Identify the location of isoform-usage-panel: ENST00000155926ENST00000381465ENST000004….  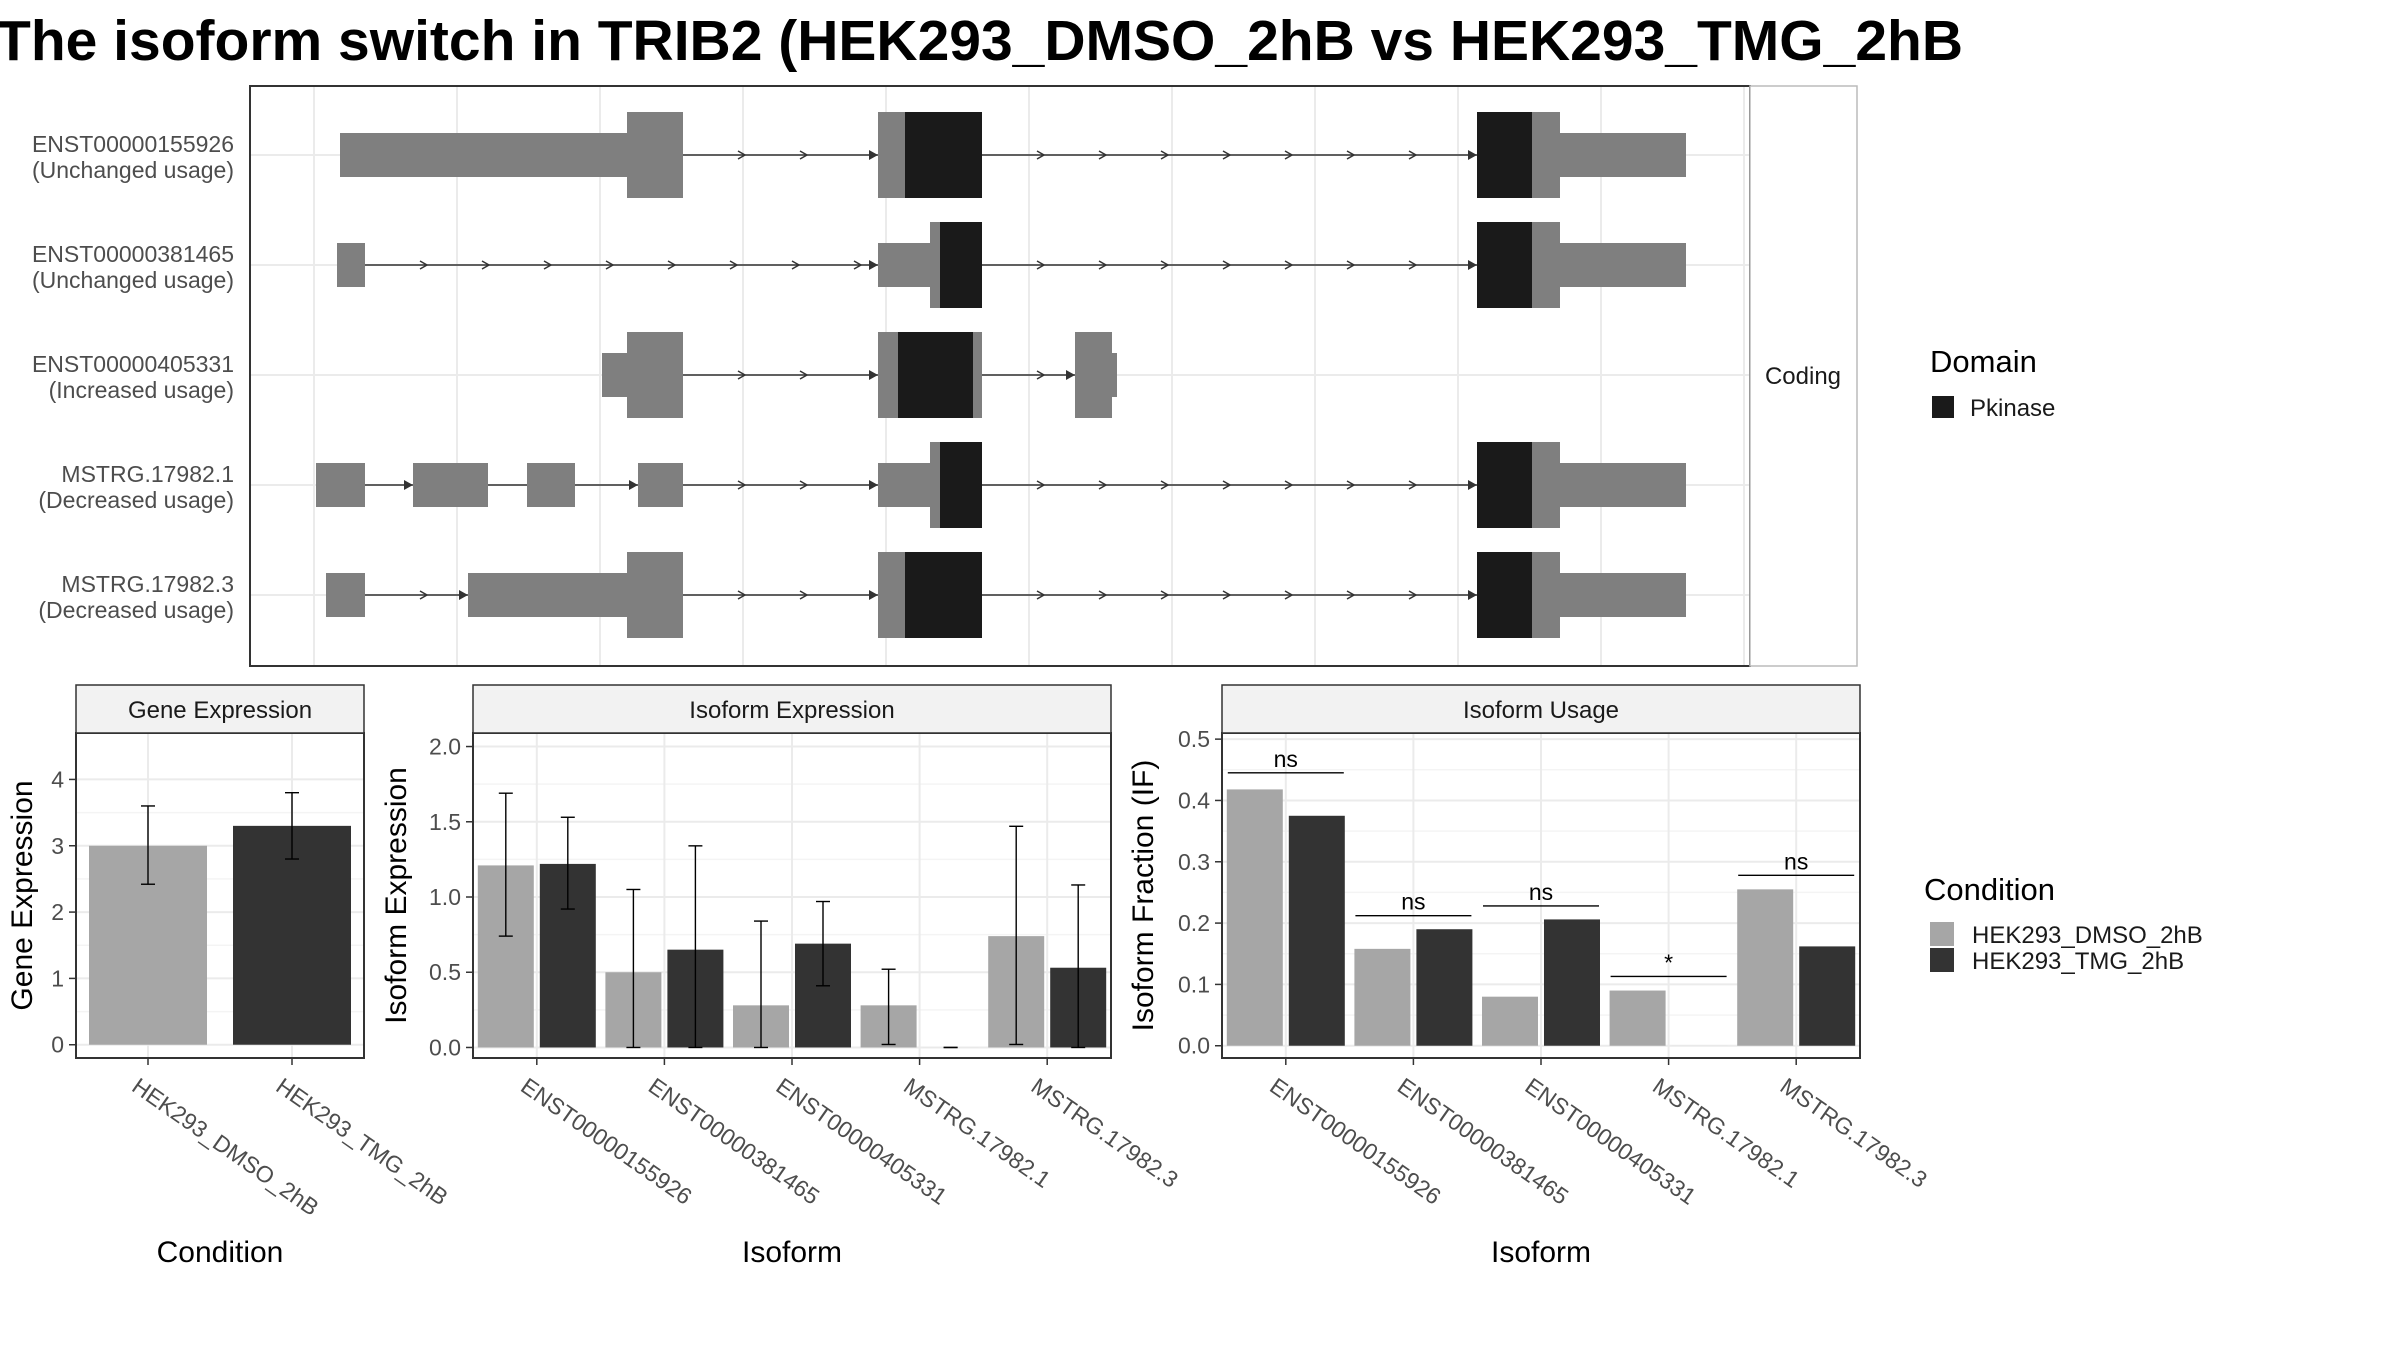
(1529, 976).